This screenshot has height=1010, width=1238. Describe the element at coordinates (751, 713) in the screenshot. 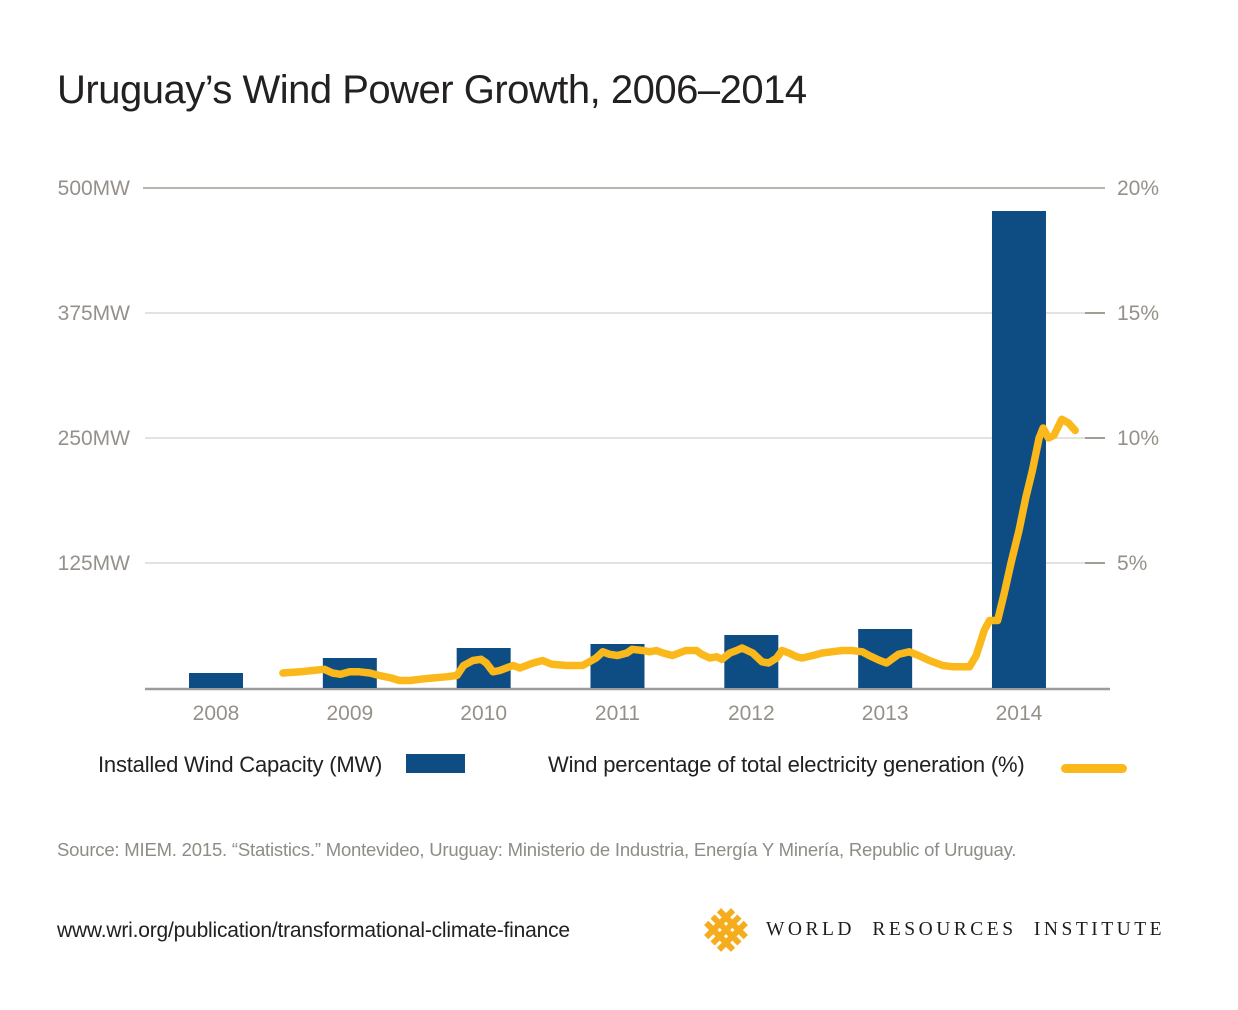

I see `x-axis-label-2012: 2012` at that location.